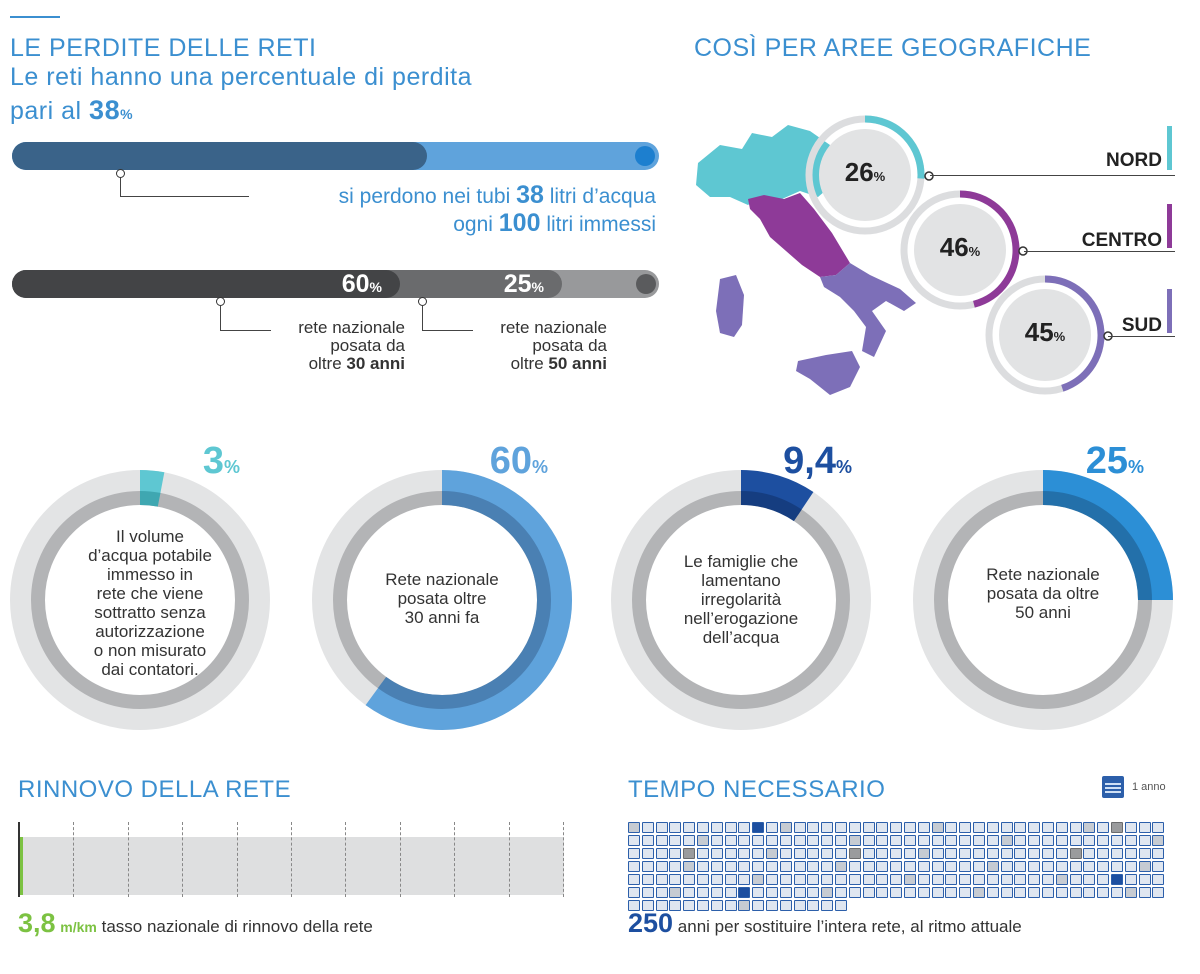  What do you see at coordinates (1045, 335) in the screenshot?
I see `region-gauge-center` at bounding box center [1045, 335].